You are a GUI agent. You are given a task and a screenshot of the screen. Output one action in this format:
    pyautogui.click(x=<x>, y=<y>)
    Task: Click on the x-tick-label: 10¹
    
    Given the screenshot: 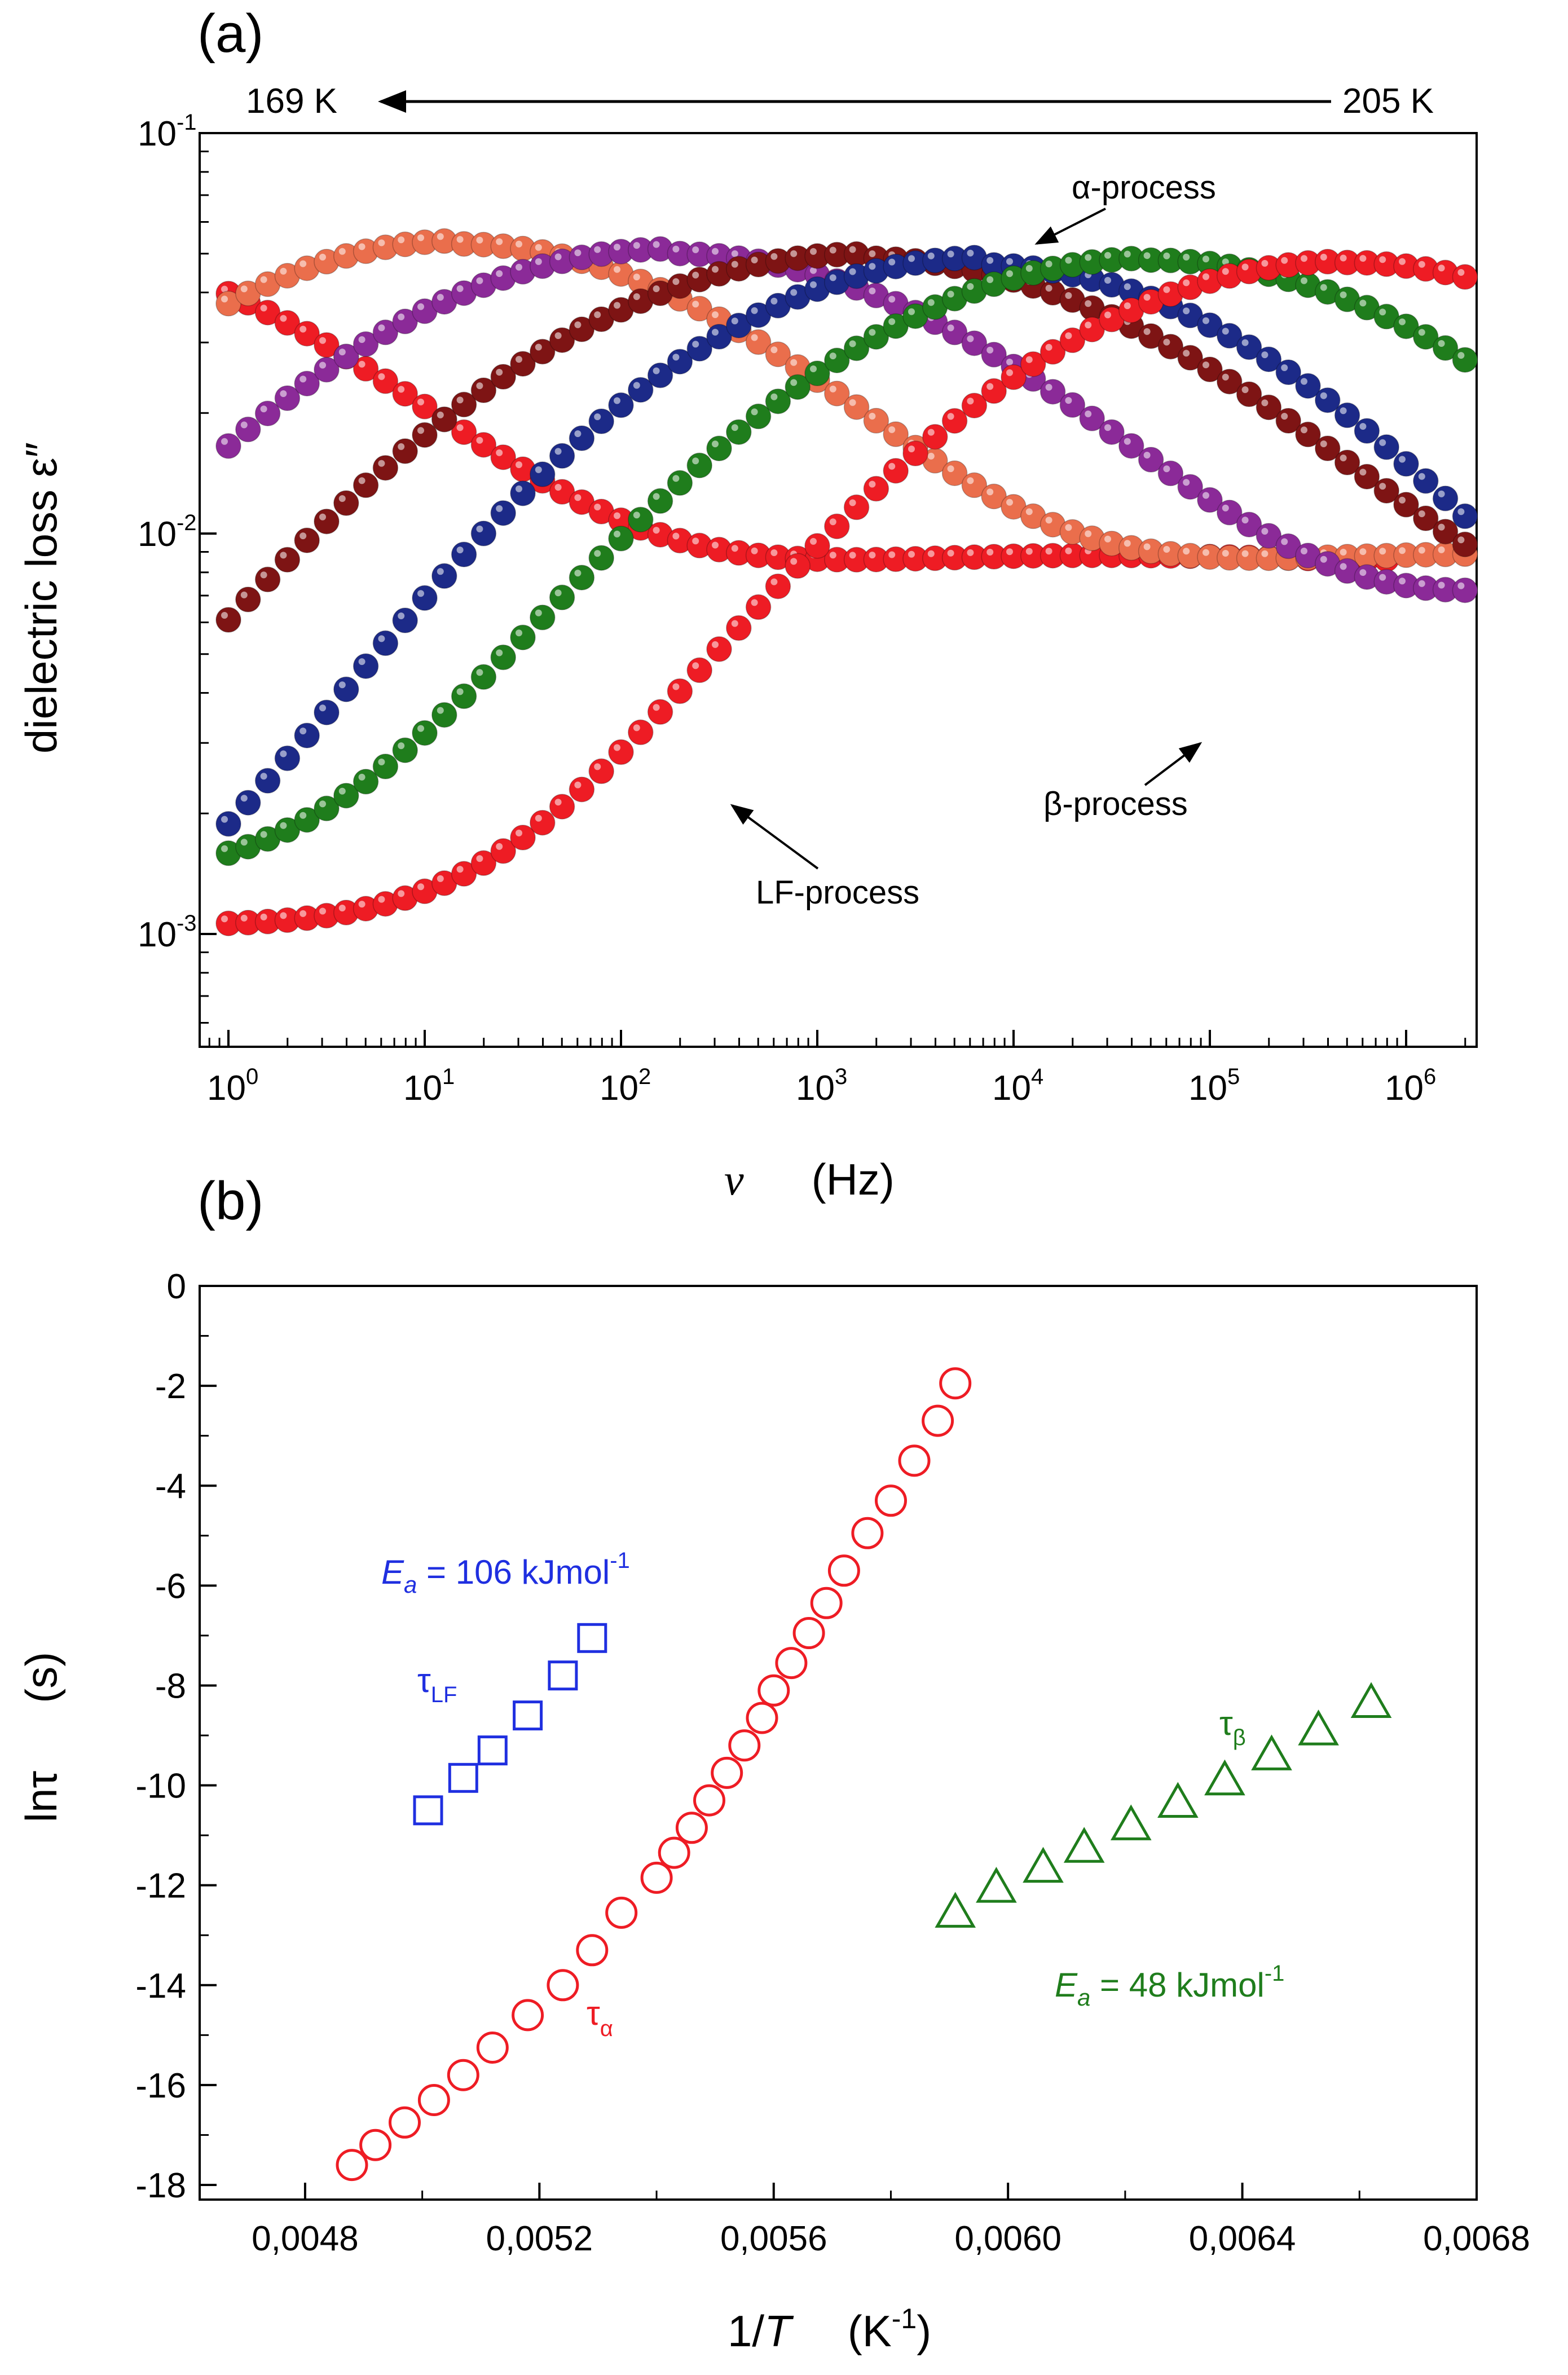 What is the action you would take?
    pyautogui.click(x=429, y=1086)
    